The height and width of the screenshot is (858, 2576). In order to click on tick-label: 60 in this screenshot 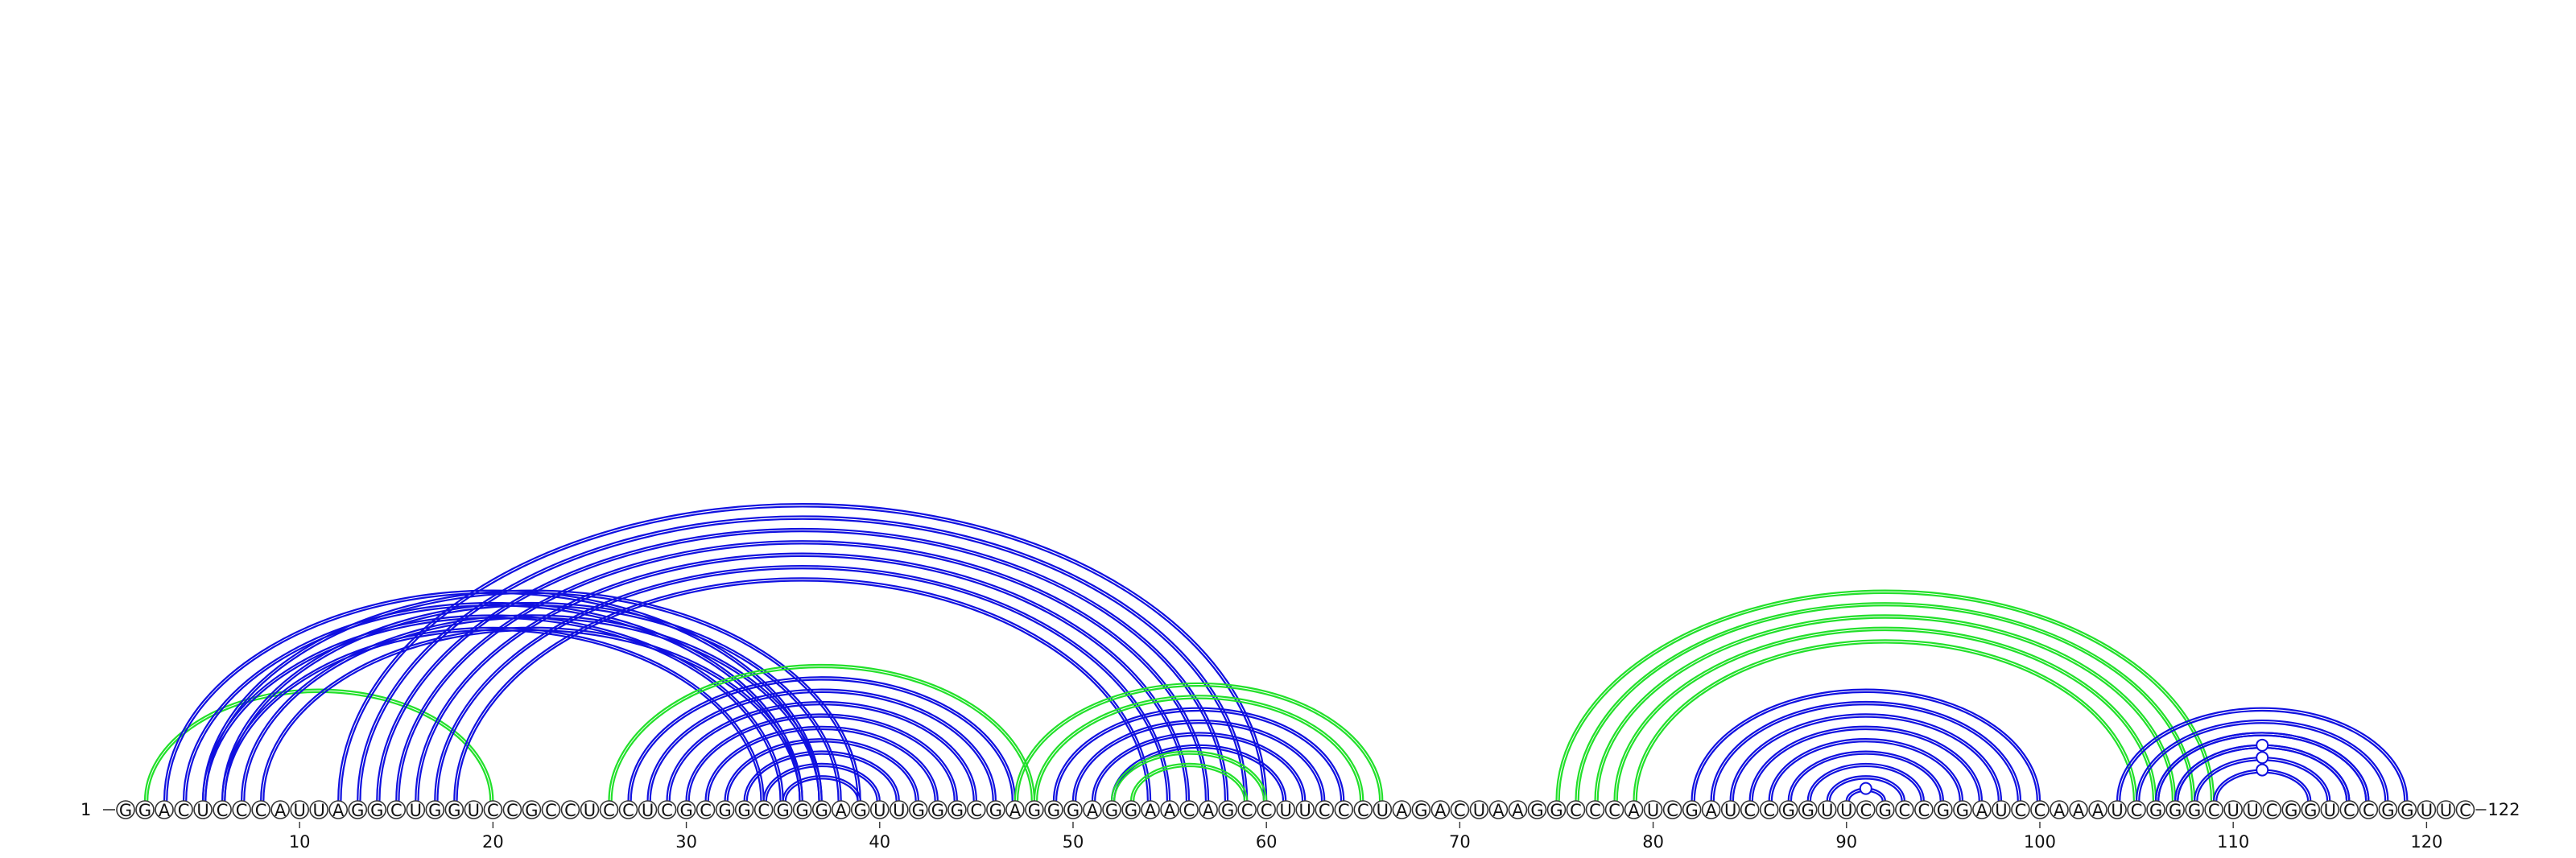, I will do `click(1267, 842)`.